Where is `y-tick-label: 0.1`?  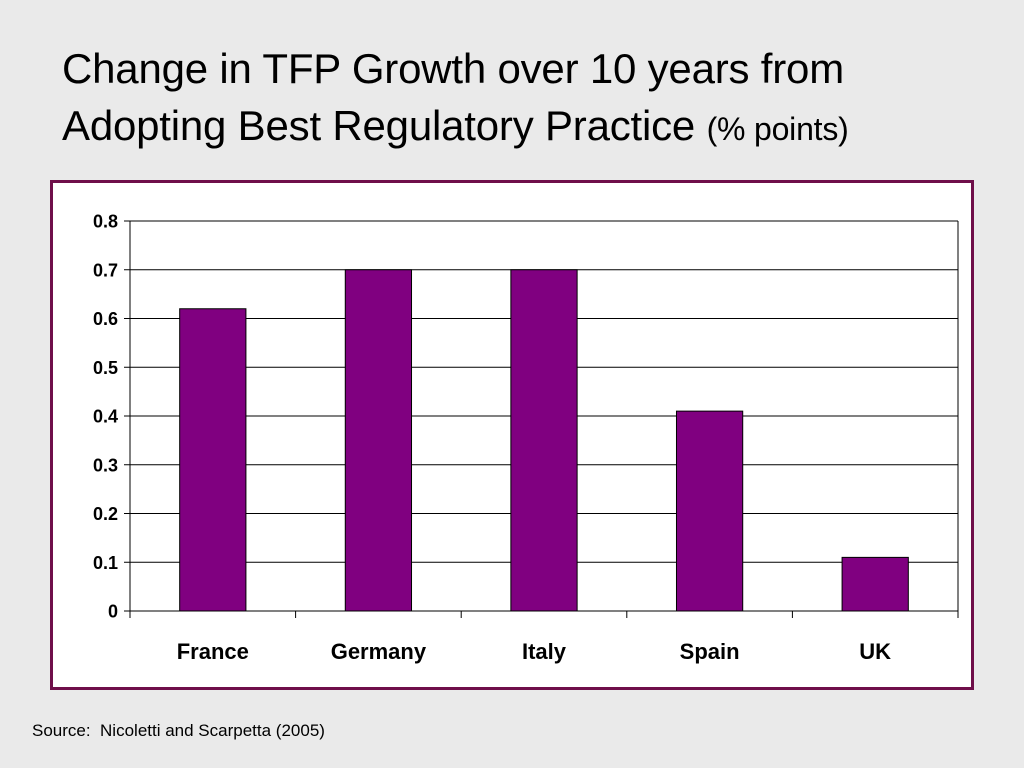 y-tick-label: 0.1 is located at coordinates (105, 563).